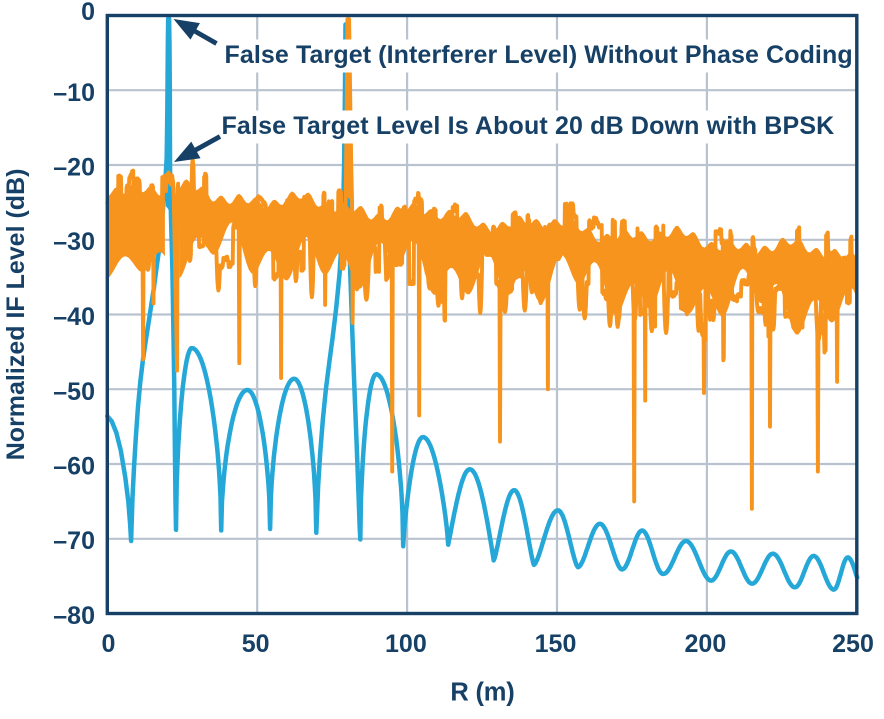  I want to click on svg-text: 150, so click(556, 644).